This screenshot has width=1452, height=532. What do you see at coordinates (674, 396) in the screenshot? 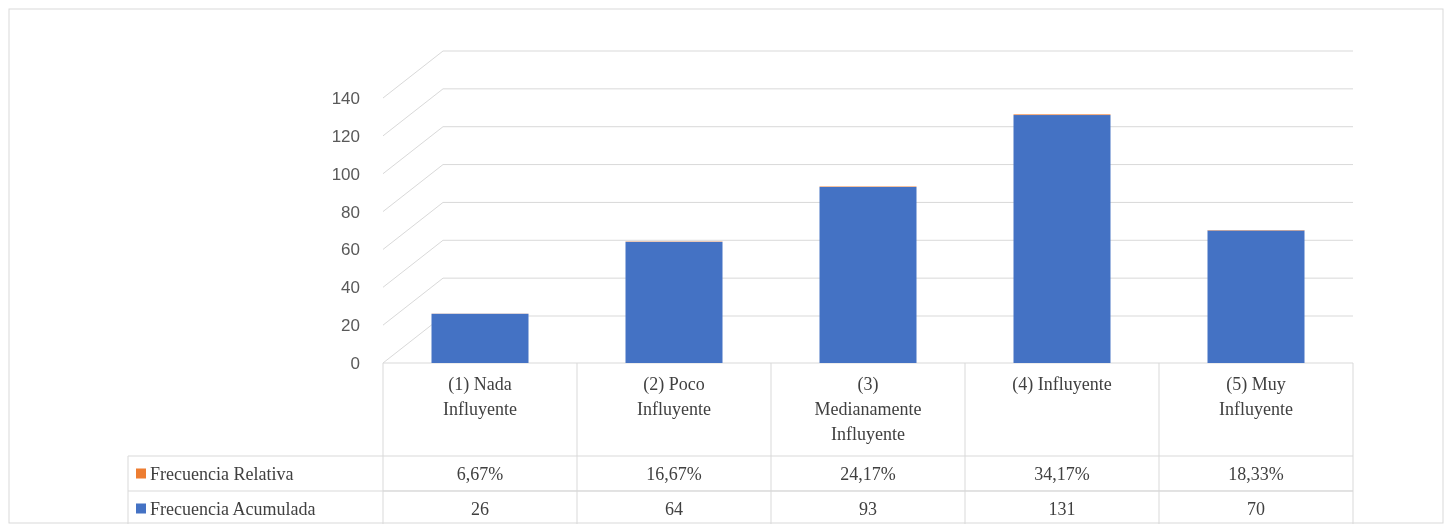
I see `x-tick-label: (2) Poco Influyente` at bounding box center [674, 396].